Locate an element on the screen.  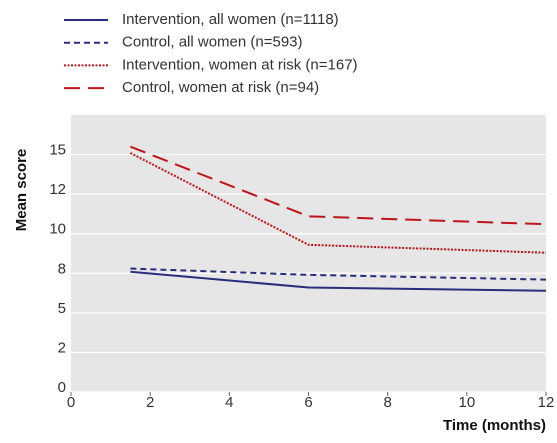
x-tick-label: 10 is located at coordinates (466, 402).